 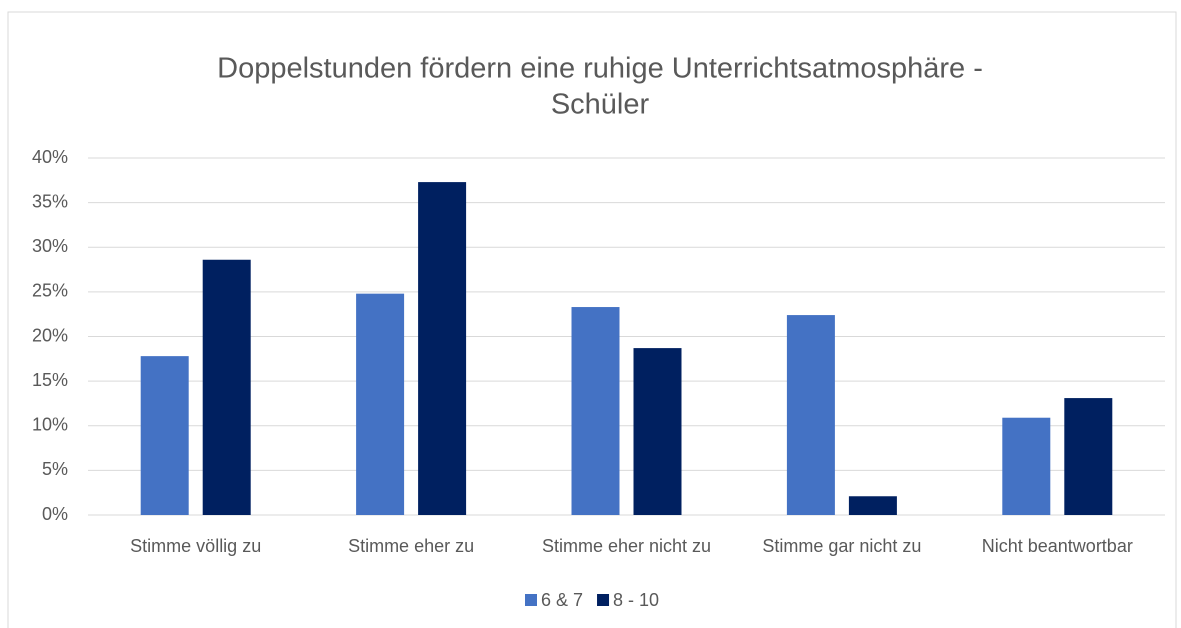 What do you see at coordinates (1057, 546) in the screenshot?
I see `x-tick-label: Nicht beantwortbar` at bounding box center [1057, 546].